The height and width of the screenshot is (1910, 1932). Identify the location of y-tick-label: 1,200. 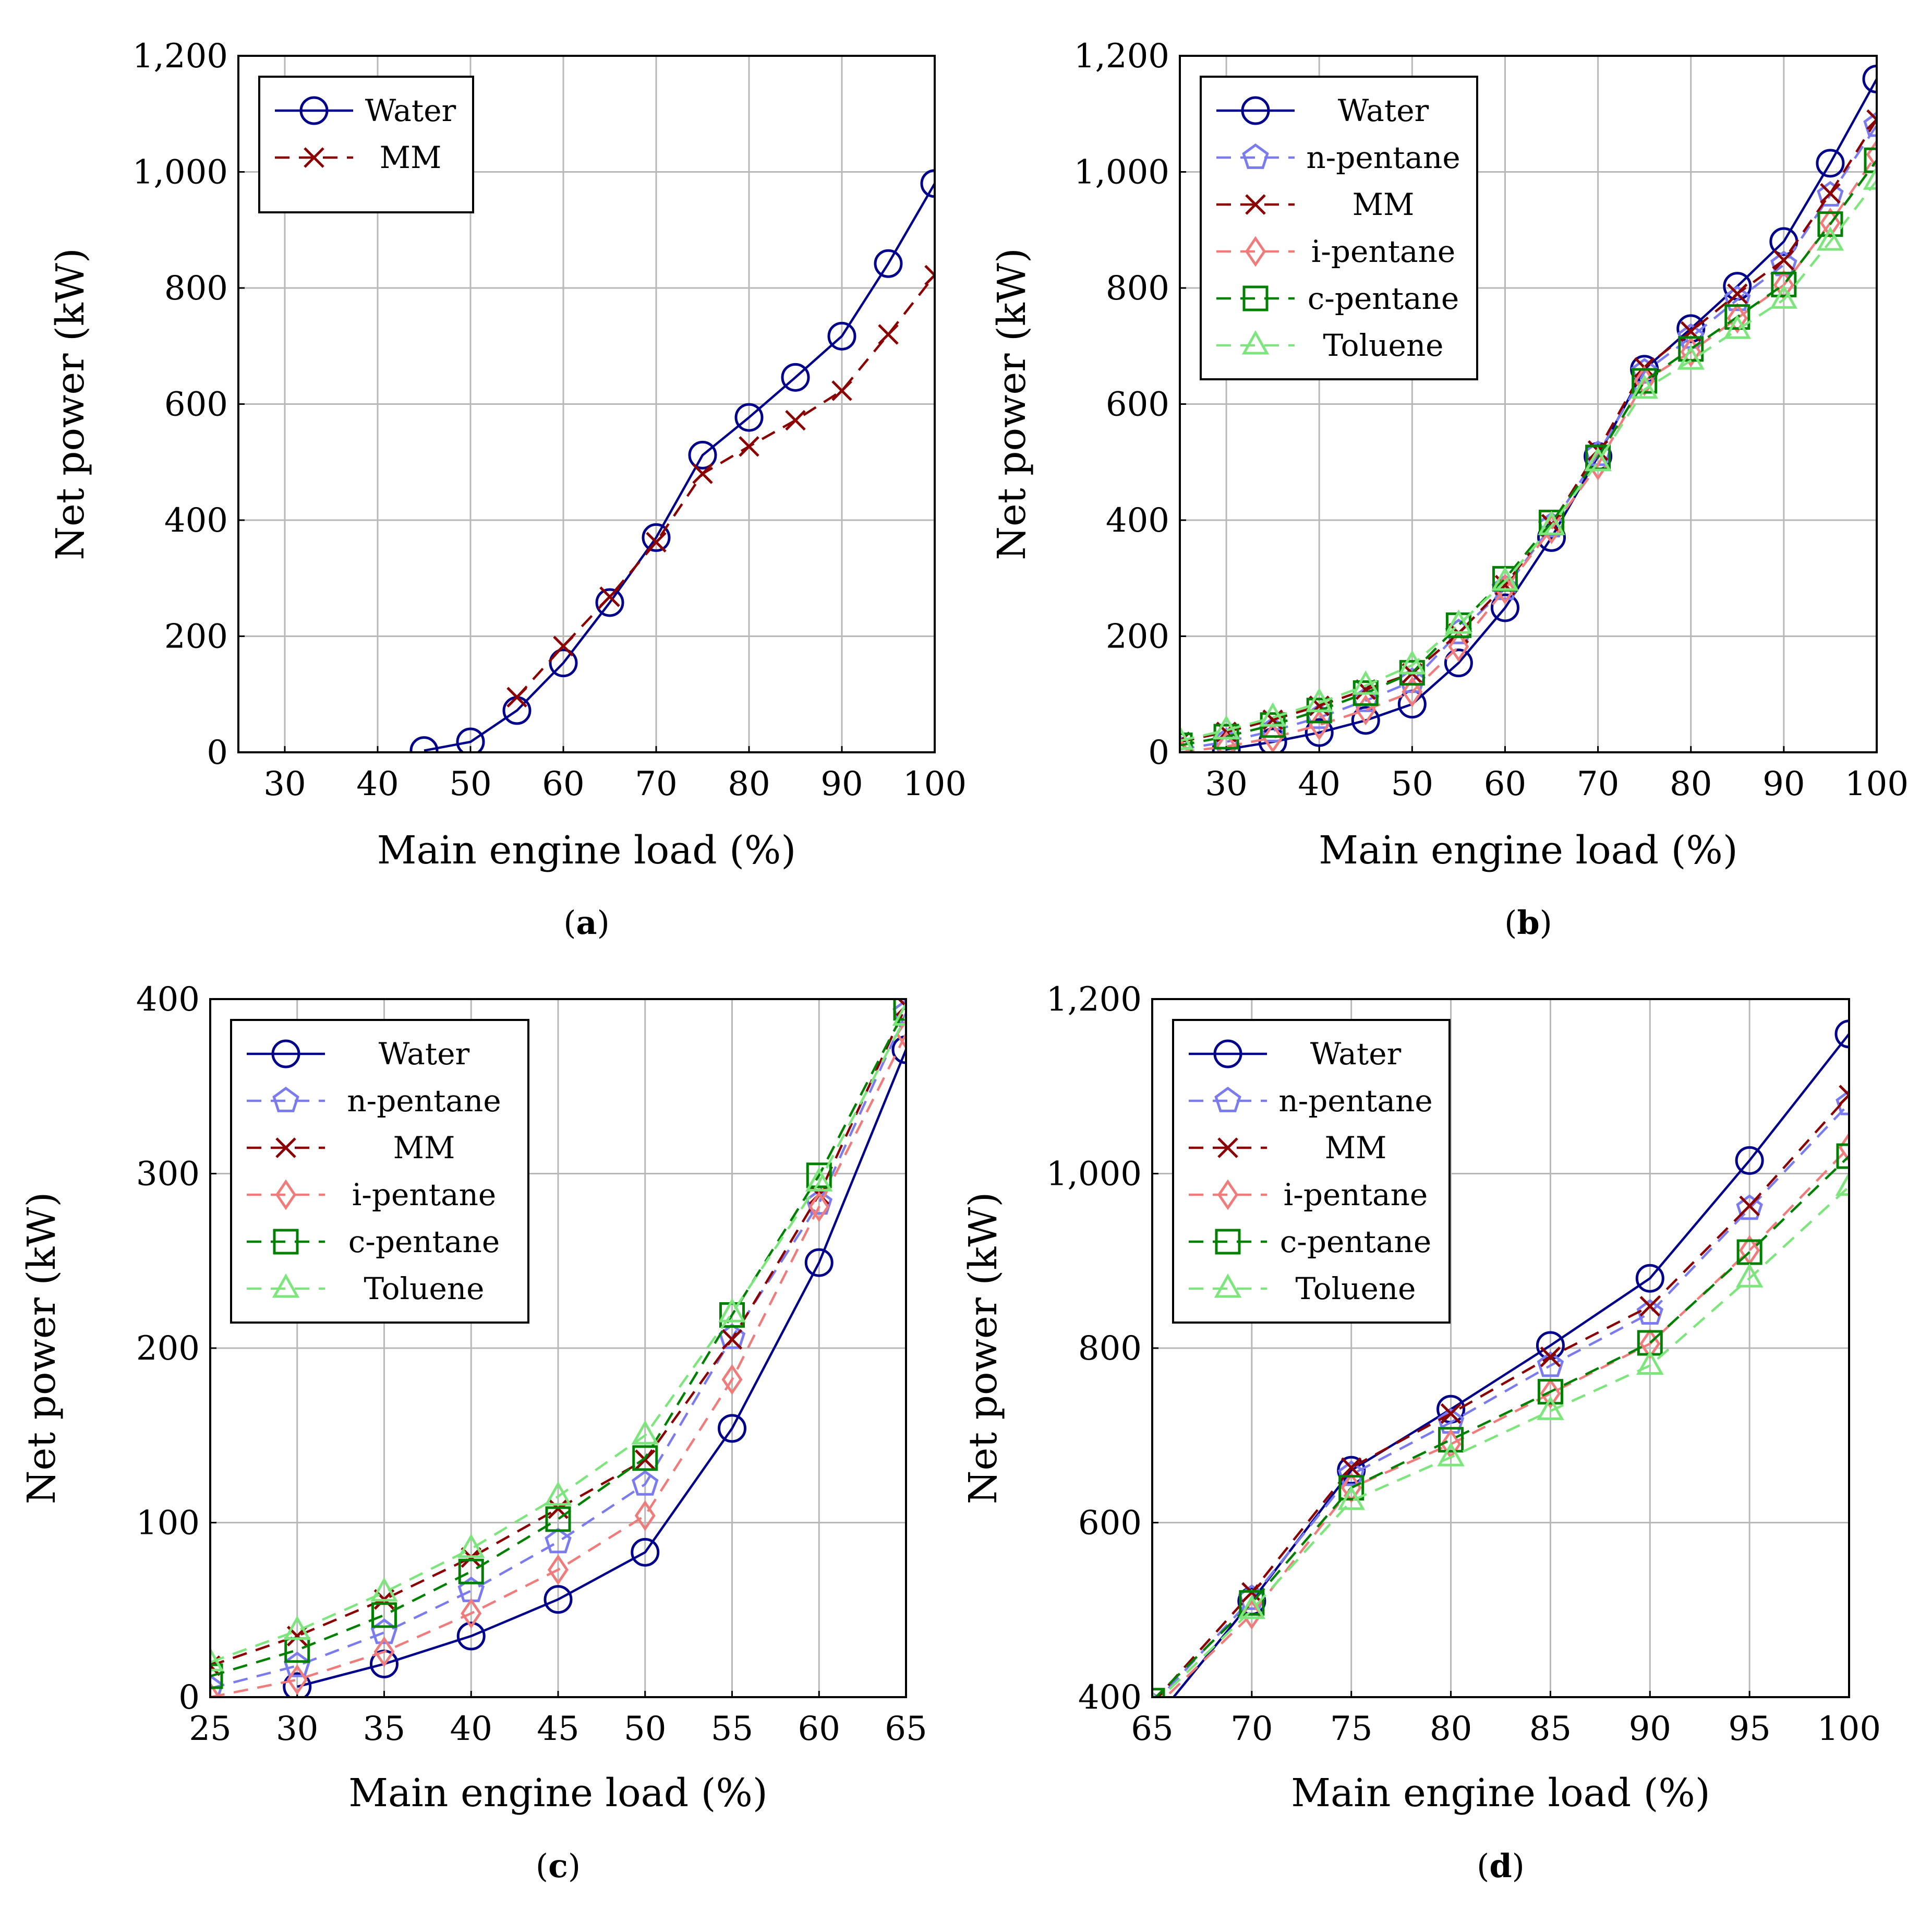
(180, 56).